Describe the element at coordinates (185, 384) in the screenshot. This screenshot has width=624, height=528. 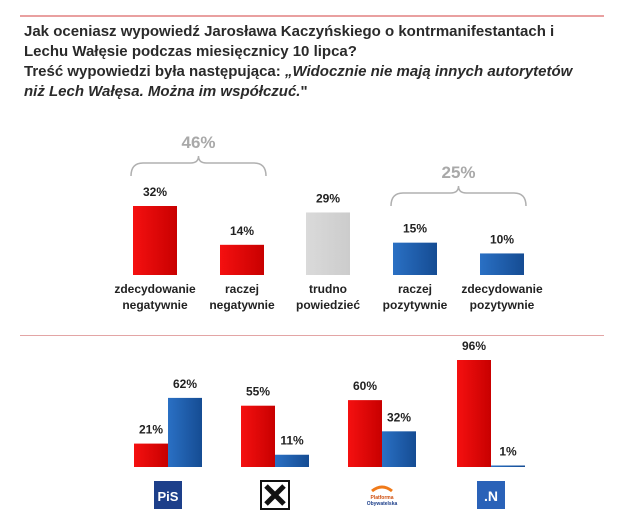
I see `party-value-label-0-1: 62%` at that location.